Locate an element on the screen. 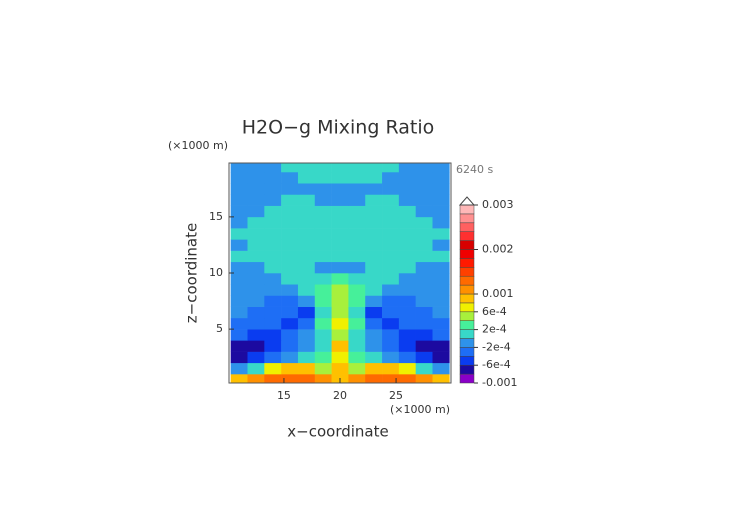 The image size is (752, 532). x-tick-label: 20 is located at coordinates (340, 395).